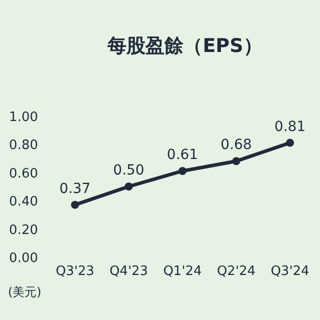 This screenshot has height=320, width=320. I want to click on xtick: Q4'23, so click(128, 271).